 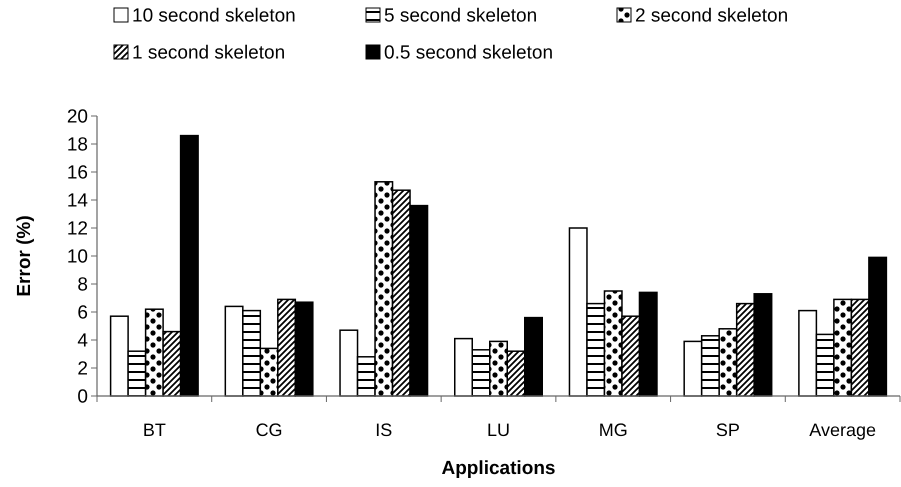 What do you see at coordinates (842, 430) in the screenshot?
I see `x-tick-label: Average` at bounding box center [842, 430].